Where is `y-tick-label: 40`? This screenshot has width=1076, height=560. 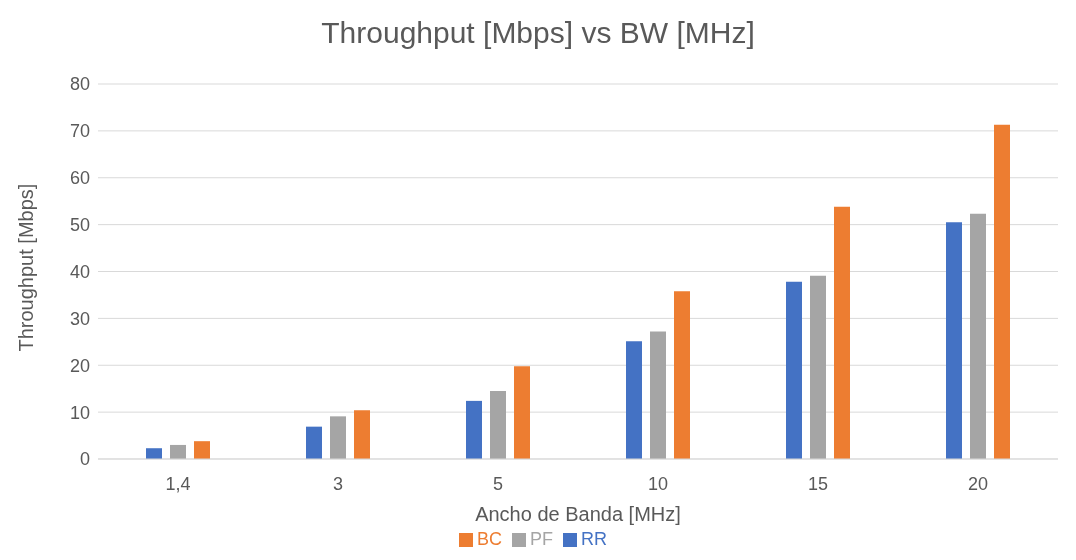
y-tick-label: 40 is located at coordinates (79, 271).